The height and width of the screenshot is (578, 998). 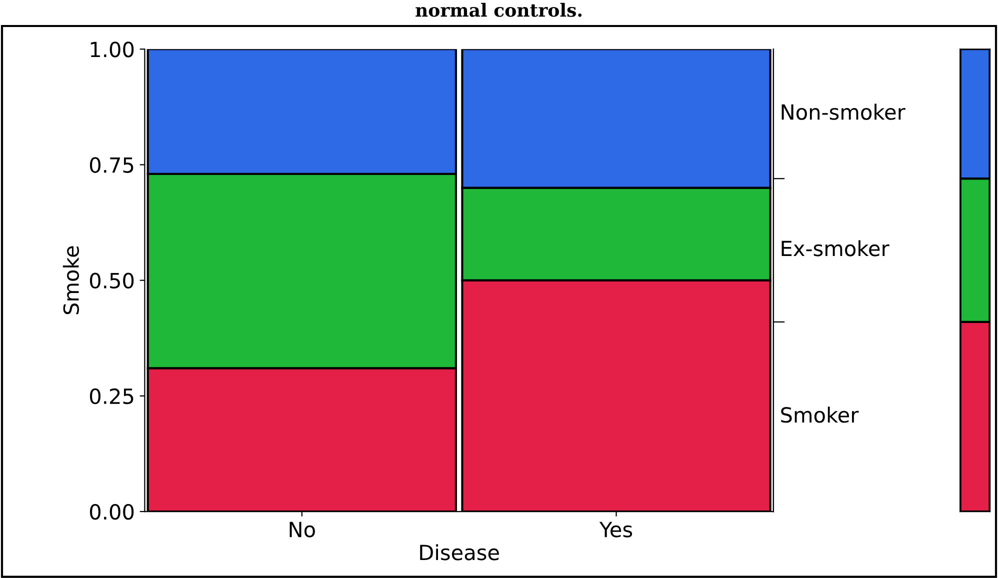 I want to click on series-label: Ex-smoker, so click(x=836, y=248).